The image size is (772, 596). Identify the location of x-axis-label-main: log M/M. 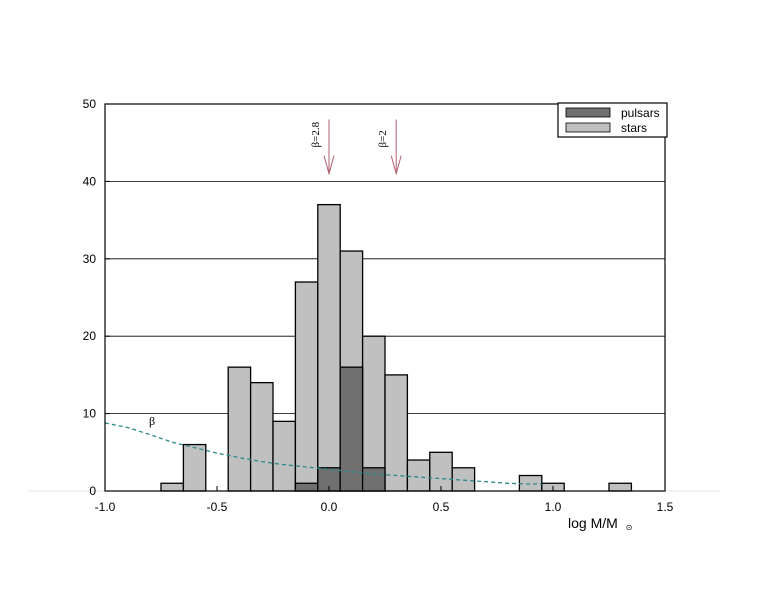
(593, 523).